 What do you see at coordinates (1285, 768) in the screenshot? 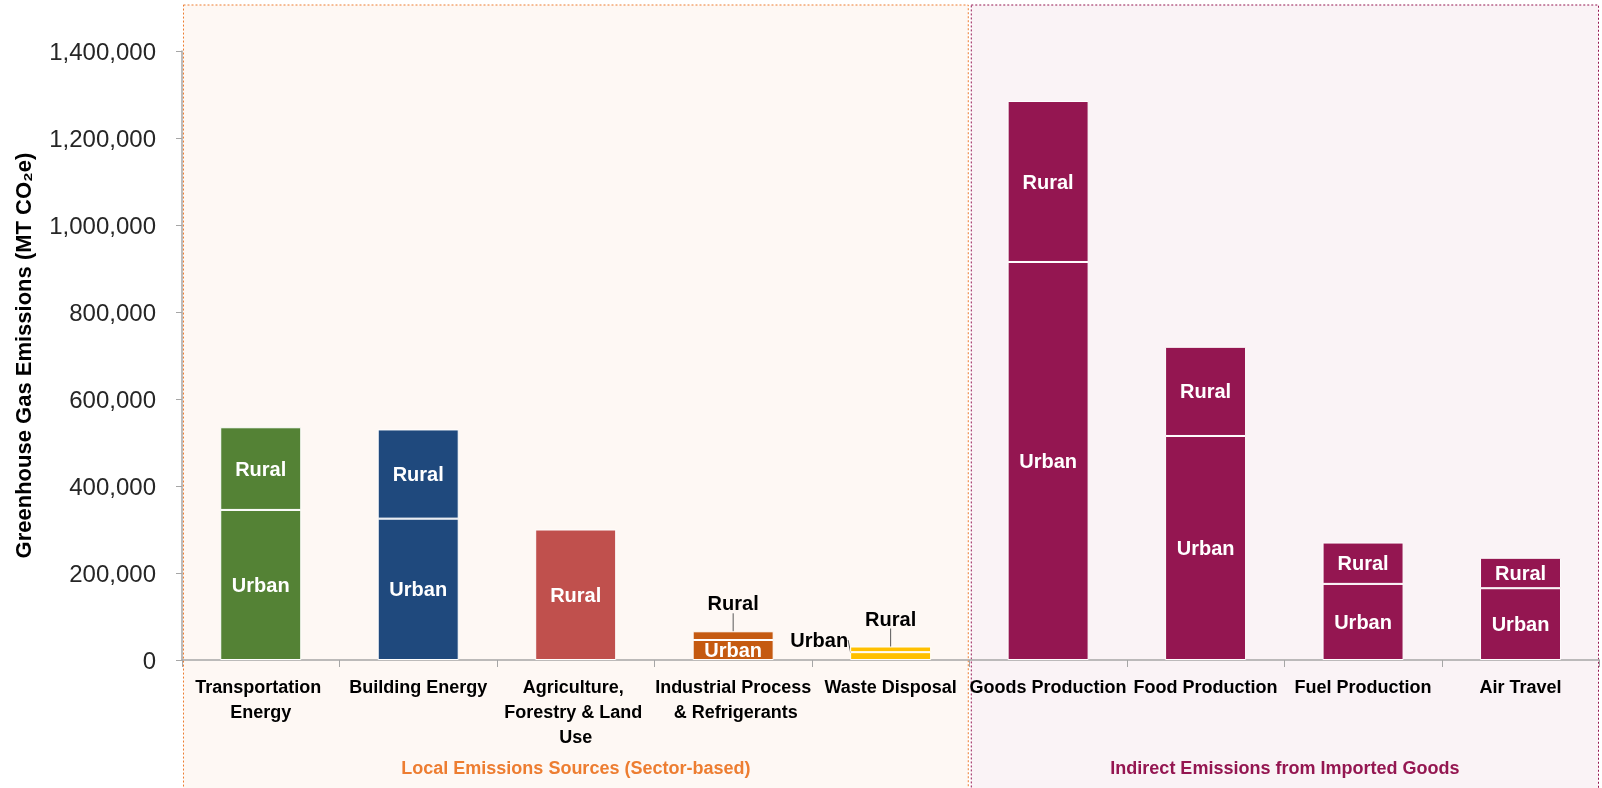
I see `band-label: Indirect Emissions from Imported Goods` at bounding box center [1285, 768].